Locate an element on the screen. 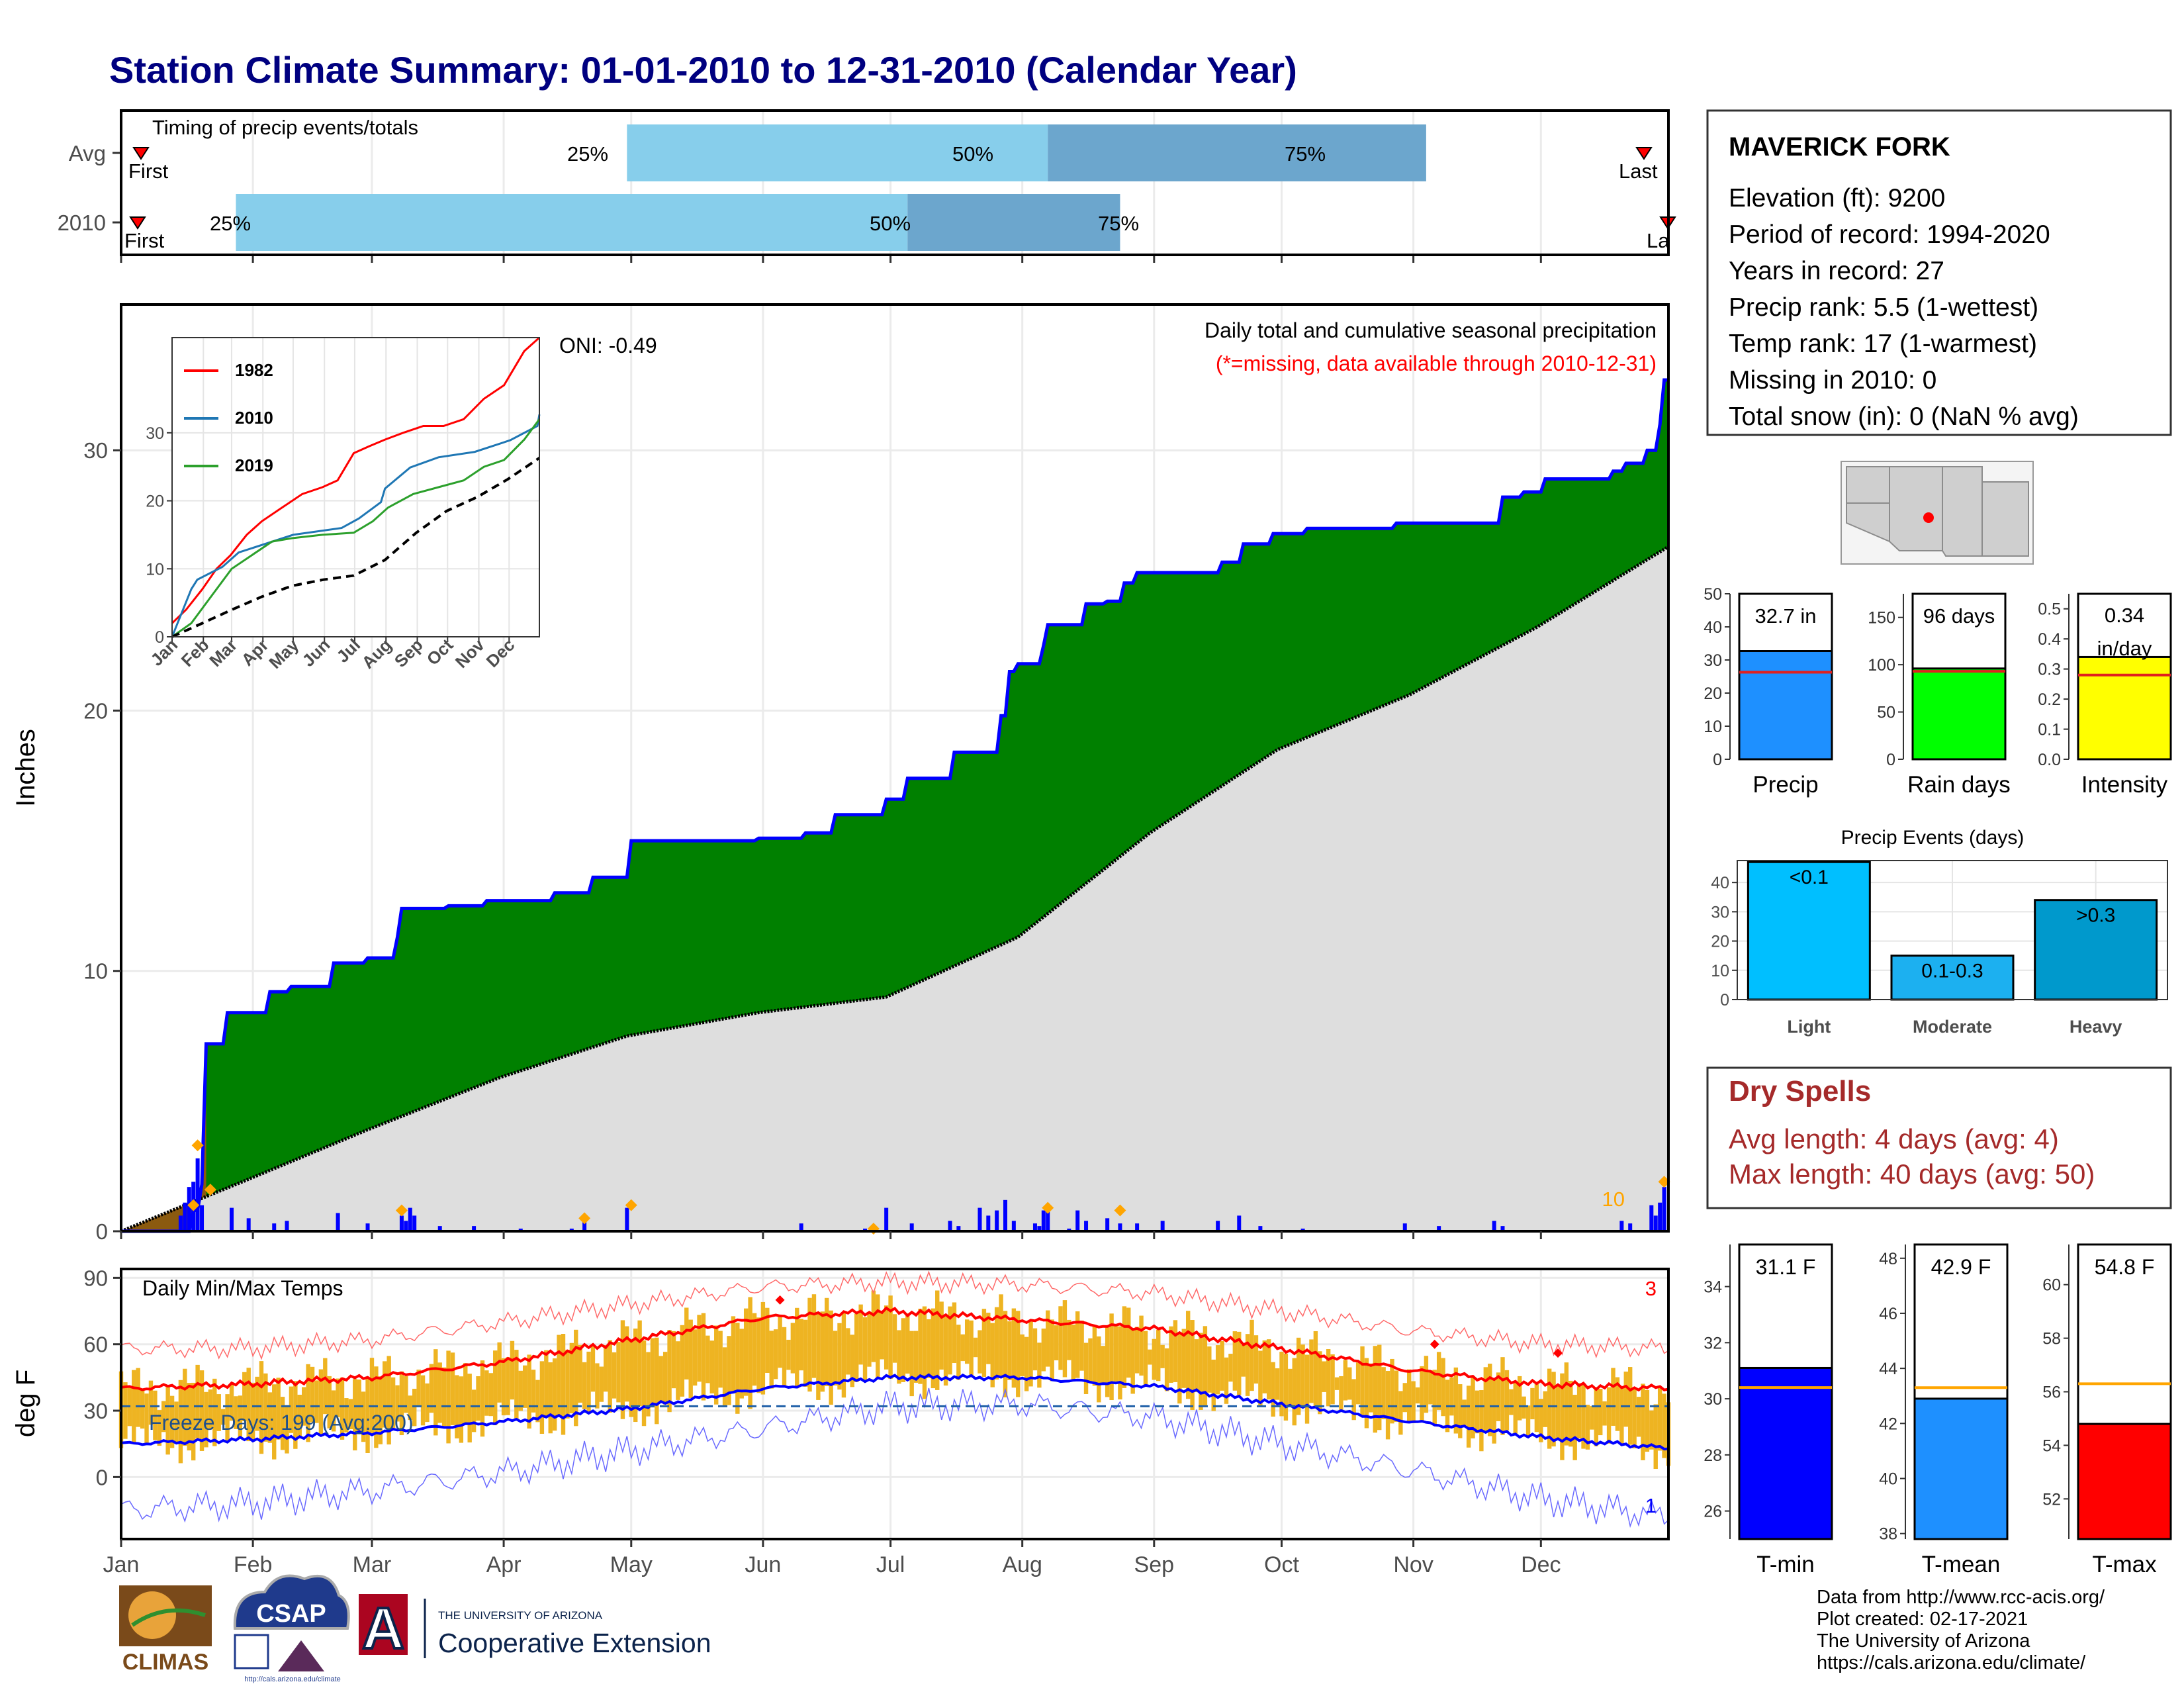 This screenshot has height=1688, width=2184. summary-y-tick-label: 0.3 is located at coordinates (2049, 670).